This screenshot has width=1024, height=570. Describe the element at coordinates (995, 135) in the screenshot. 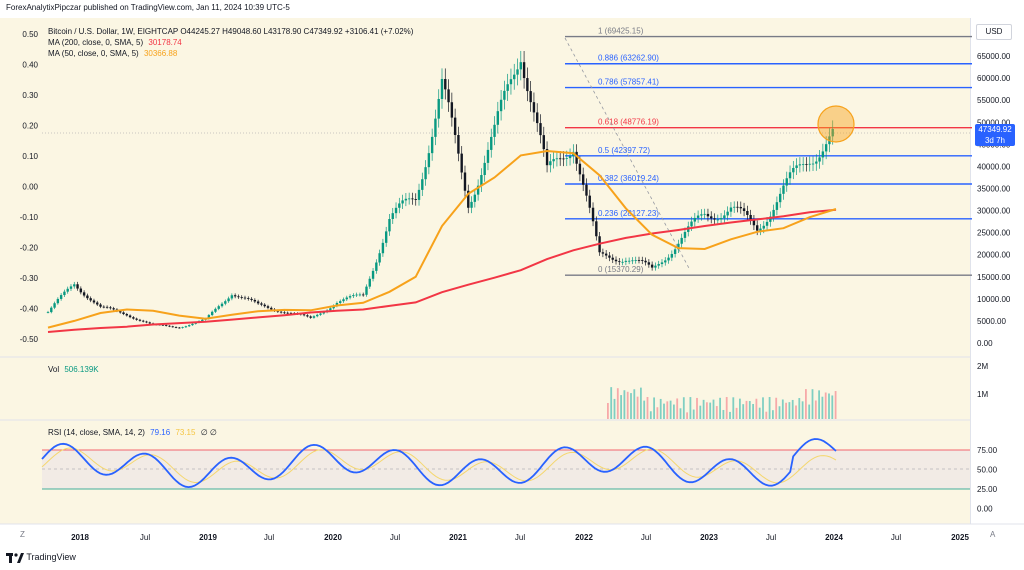

I see `last-price-label: 47349.92 3d 7h` at that location.